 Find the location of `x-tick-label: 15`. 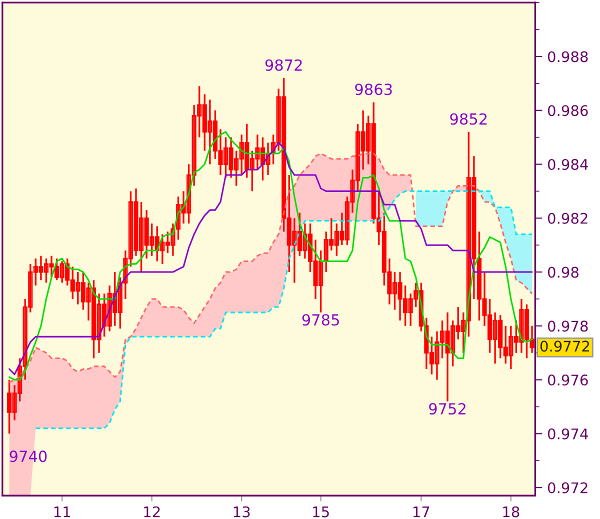

x-tick-label: 15 is located at coordinates (321, 512).